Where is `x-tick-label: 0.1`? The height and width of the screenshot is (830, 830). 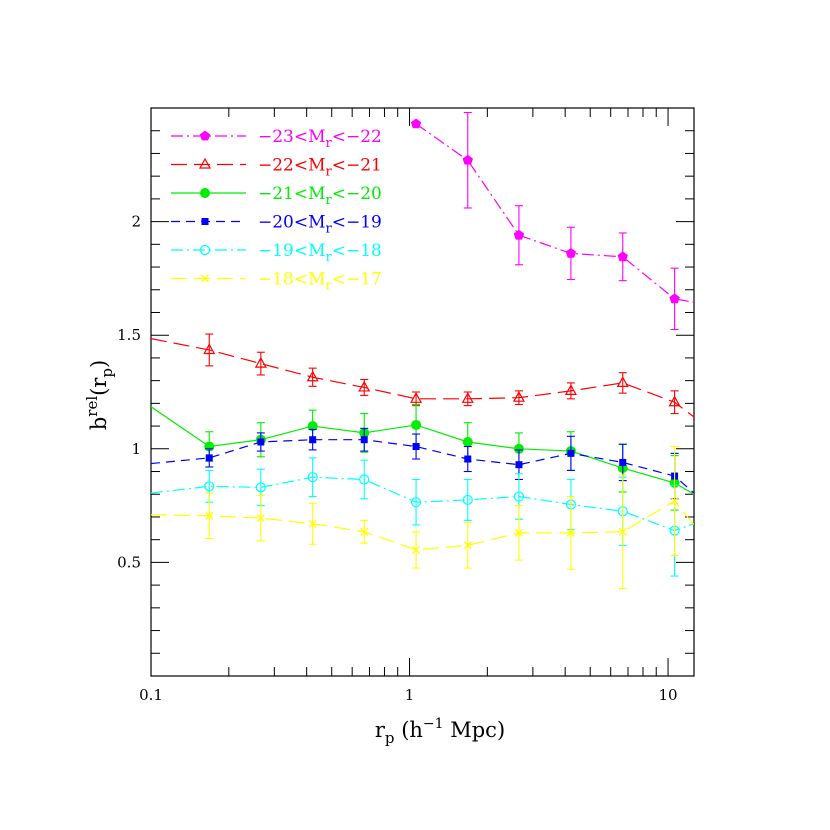
x-tick-label: 0.1 is located at coordinates (151, 695).